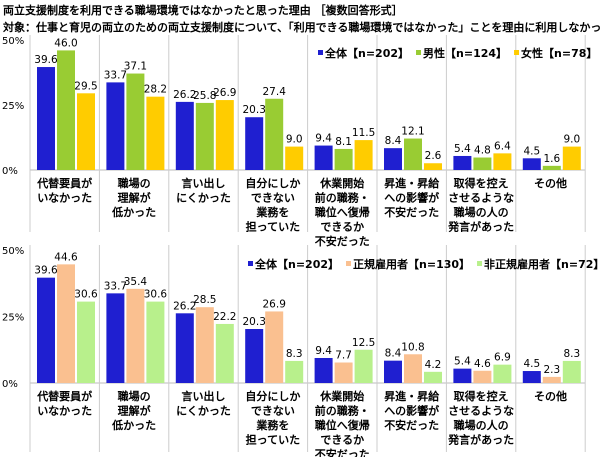  Describe the element at coordinates (551, 159) in the screenshot. I see `data-label: 1.6` at that location.